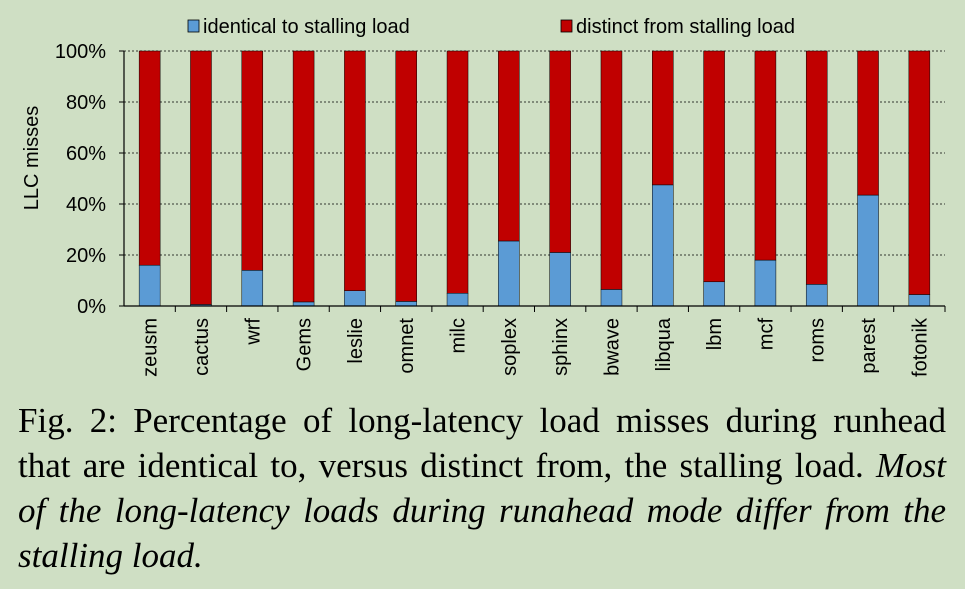 This screenshot has width=965, height=589. What do you see at coordinates (459, 336) in the screenshot?
I see `x-tick-label-milc: milc` at bounding box center [459, 336].